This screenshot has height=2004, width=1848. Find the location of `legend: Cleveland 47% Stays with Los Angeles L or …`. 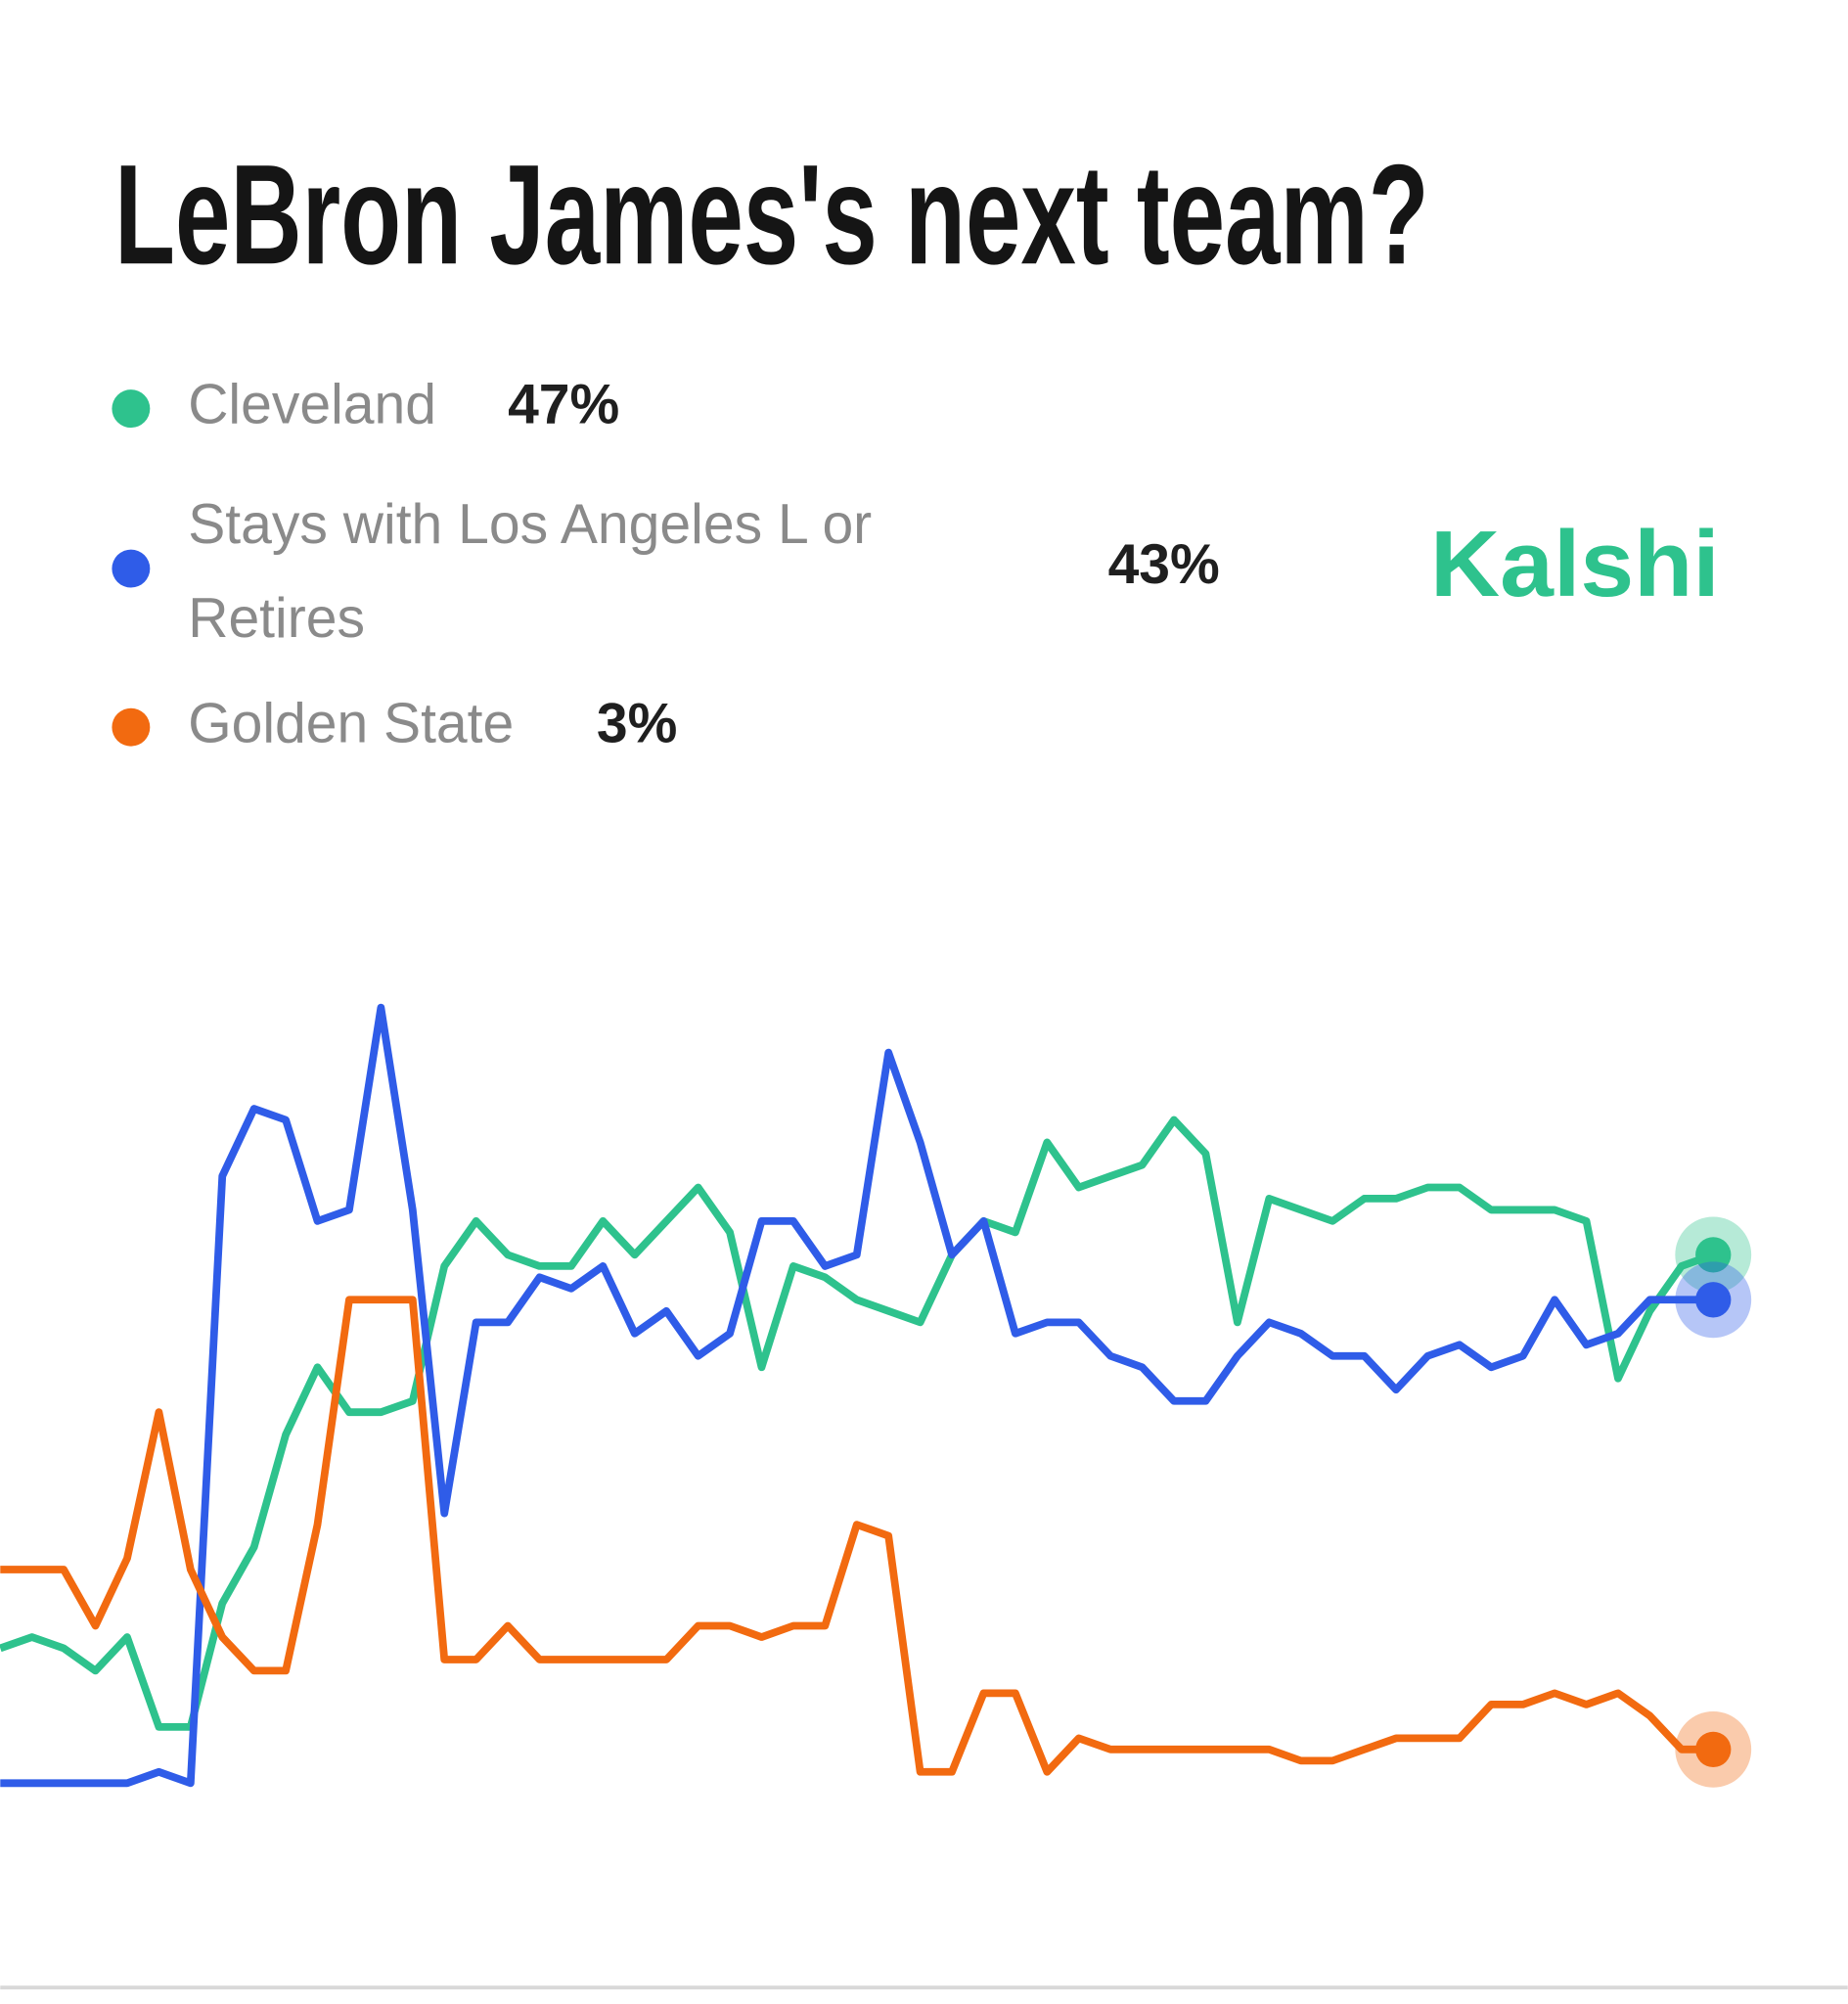

legend: Cleveland 47% Stays with Los Angeles L or … is located at coordinates (666, 564).